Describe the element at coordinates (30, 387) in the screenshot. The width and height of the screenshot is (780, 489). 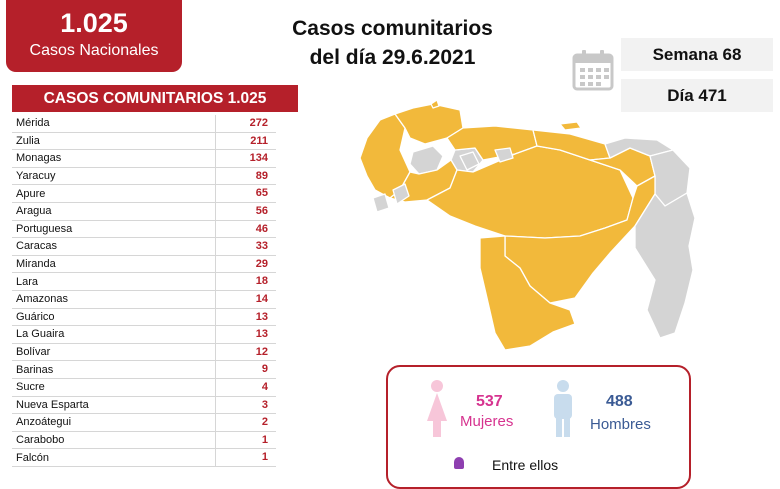
I see `state-name: Sucre` at that location.